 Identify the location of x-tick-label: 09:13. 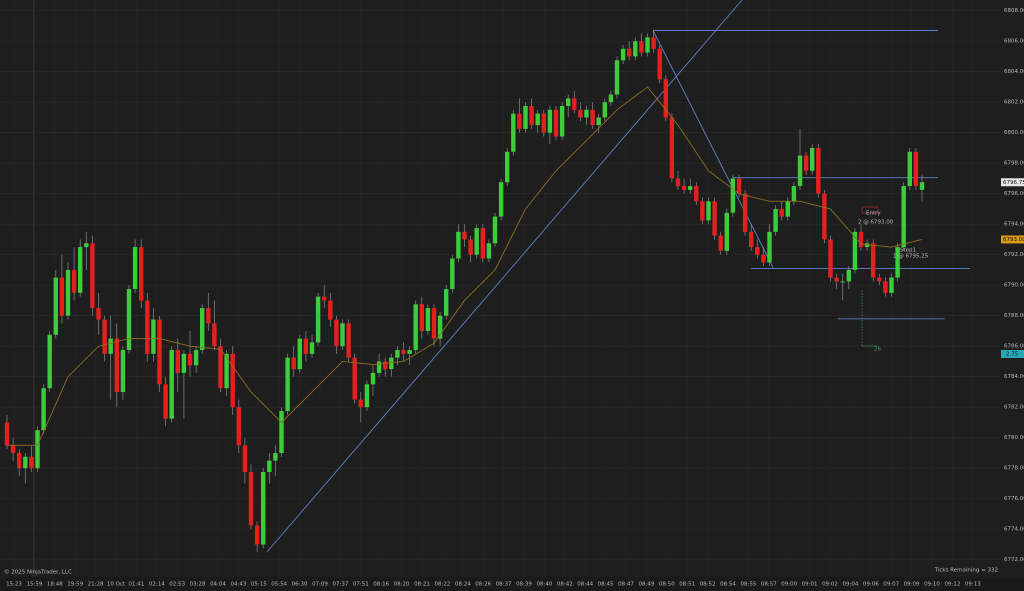
(973, 585).